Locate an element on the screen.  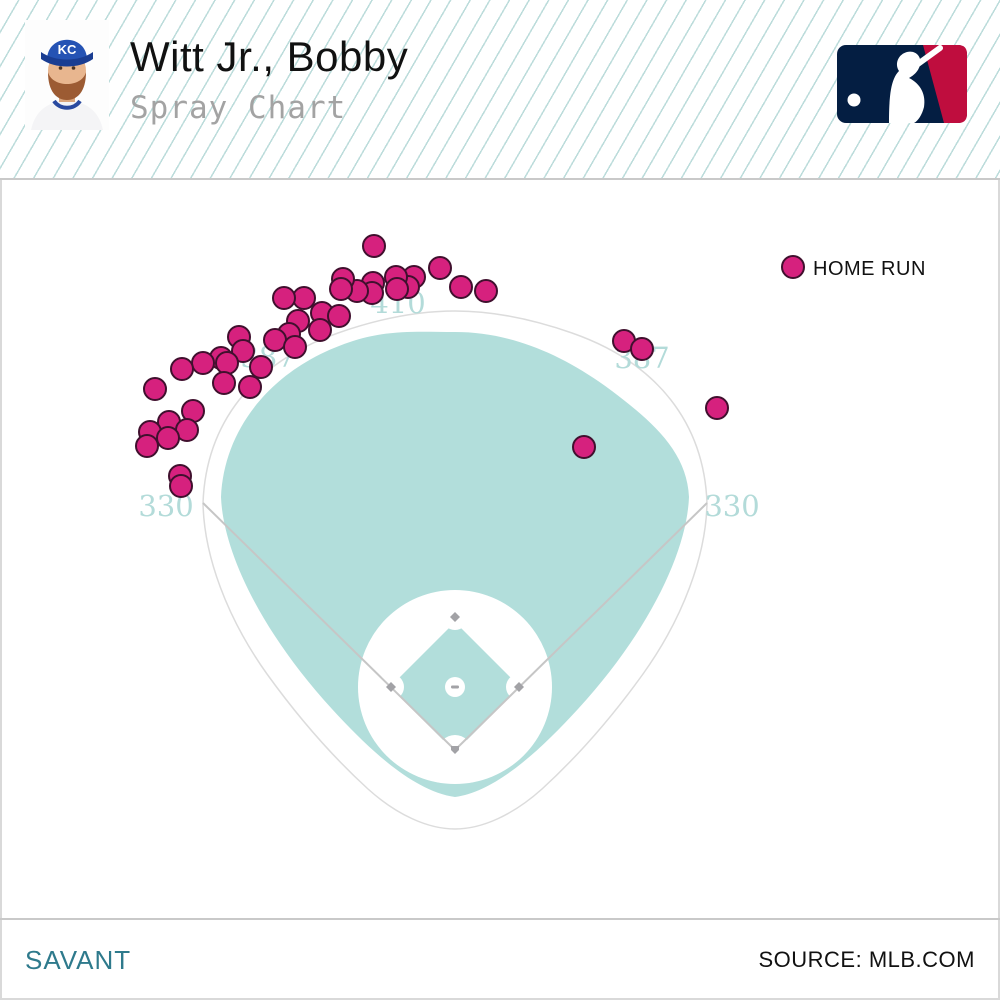
home-plate-marker is located at coordinates (455, 750).